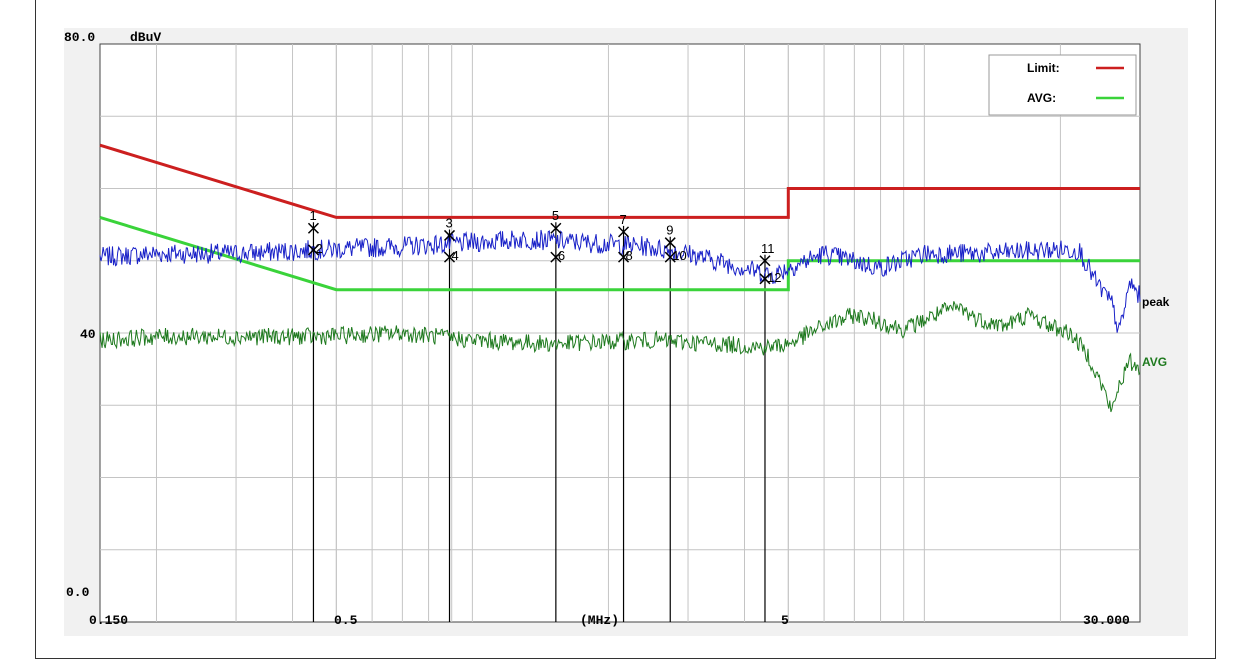 Image resolution: width=1254 pixels, height=661 pixels. I want to click on y-tick-label-bottom: 0.0, so click(78, 592).